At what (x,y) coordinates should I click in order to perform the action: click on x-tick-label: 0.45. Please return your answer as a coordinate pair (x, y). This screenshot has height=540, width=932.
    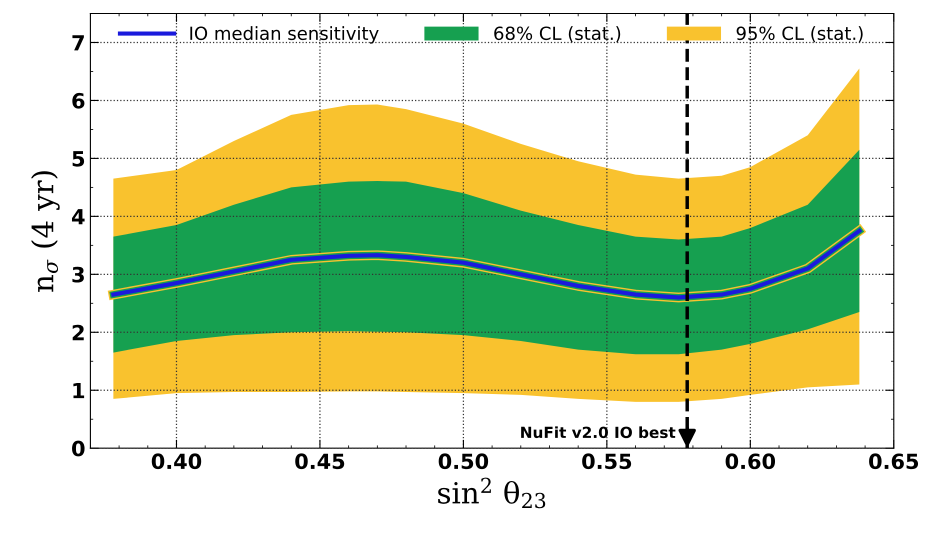
    Looking at the image, I should click on (319, 461).